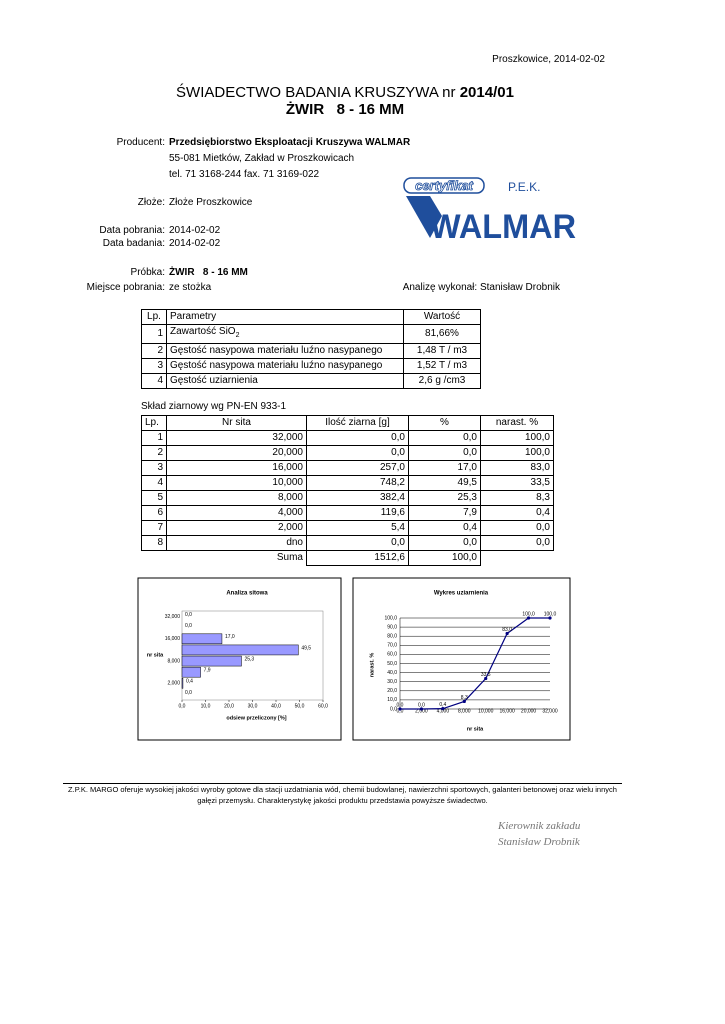  Describe the element at coordinates (147, 272) in the screenshot. I see `sample-label: Próbka:` at that location.